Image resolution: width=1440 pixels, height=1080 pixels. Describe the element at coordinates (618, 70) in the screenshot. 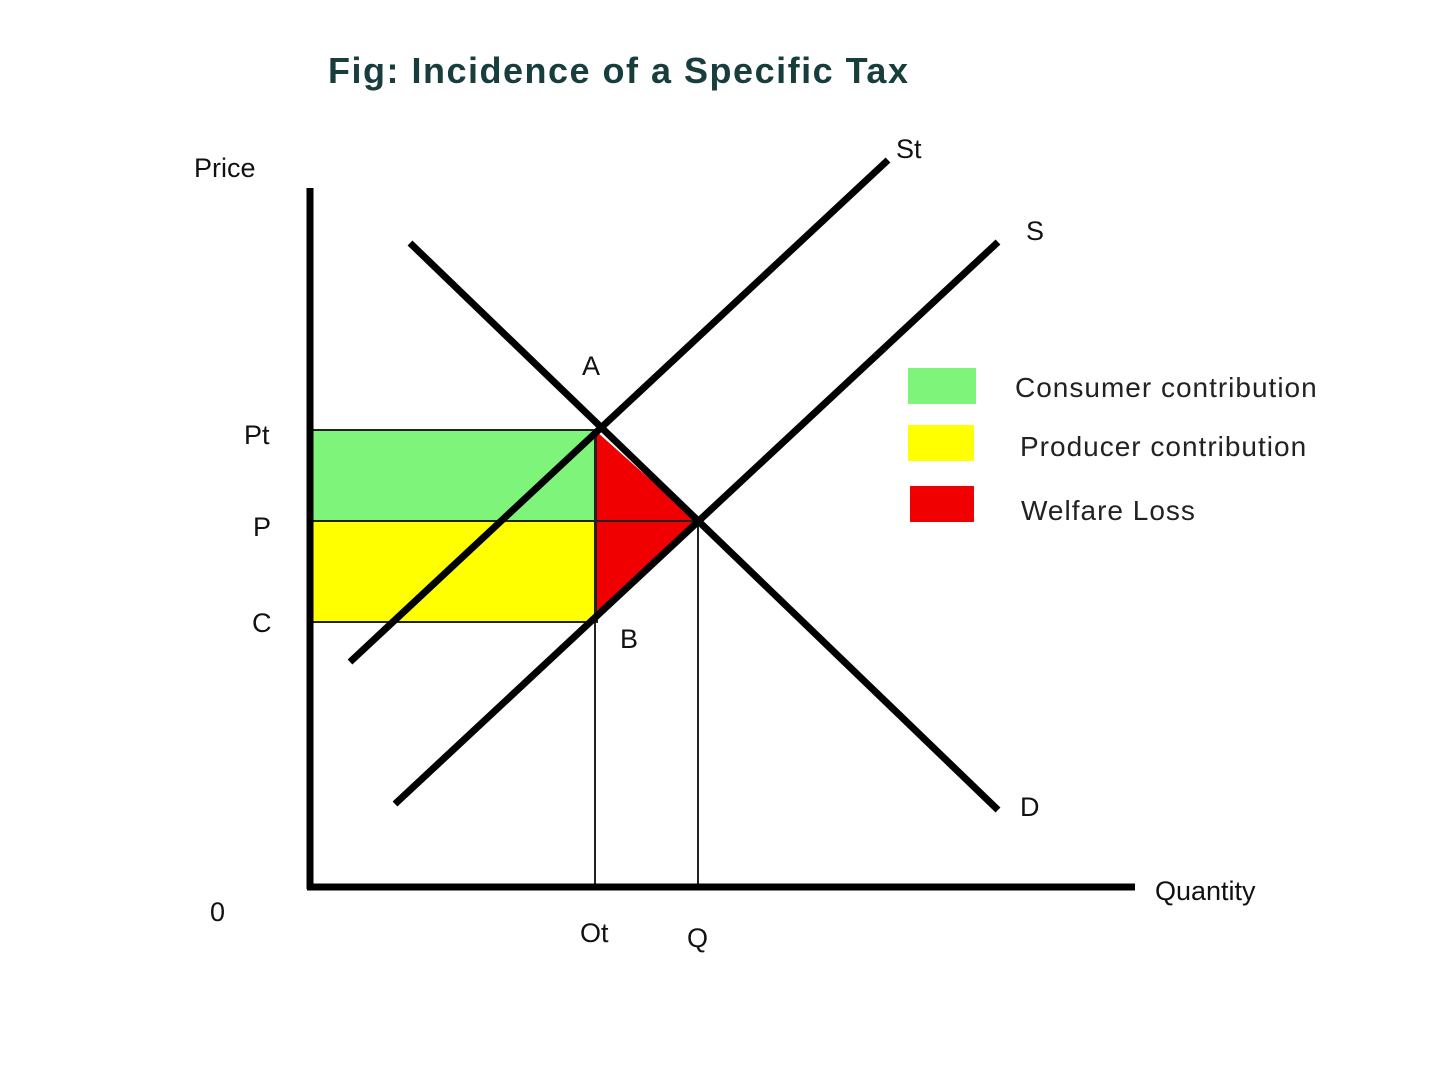

I see `diagram-title: Fig: Incidence of a Specific Tax` at that location.